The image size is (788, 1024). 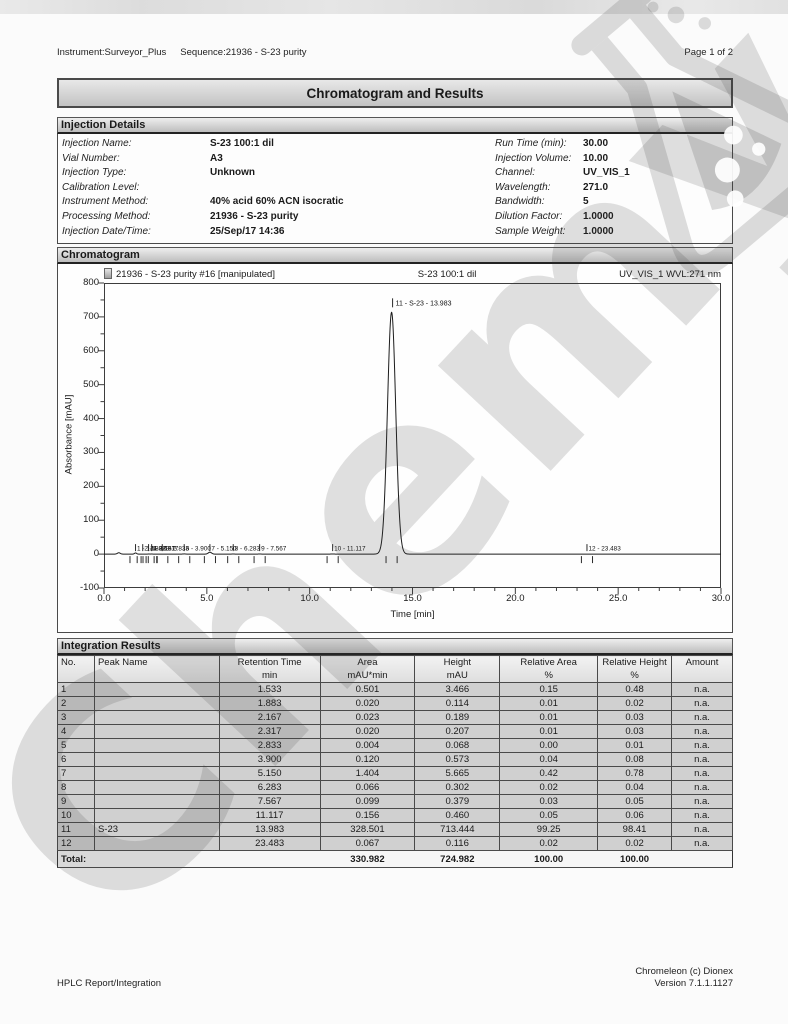 I want to click on table-cell: 0.004, so click(x=367, y=745).